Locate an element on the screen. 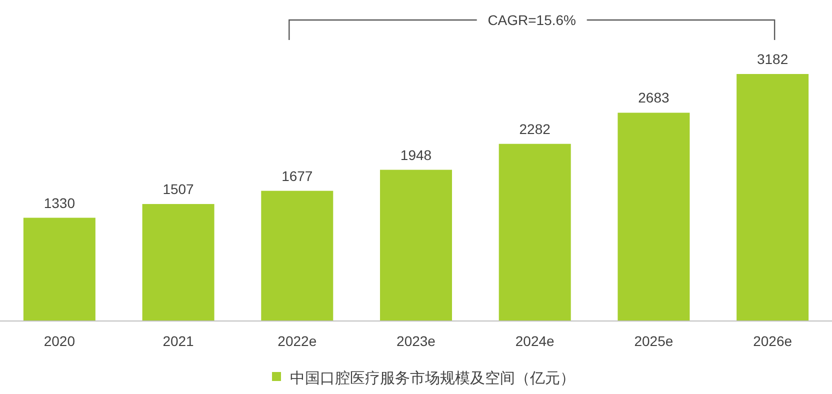 The width and height of the screenshot is (832, 394). x-tick-label: 2024e is located at coordinates (535, 341).